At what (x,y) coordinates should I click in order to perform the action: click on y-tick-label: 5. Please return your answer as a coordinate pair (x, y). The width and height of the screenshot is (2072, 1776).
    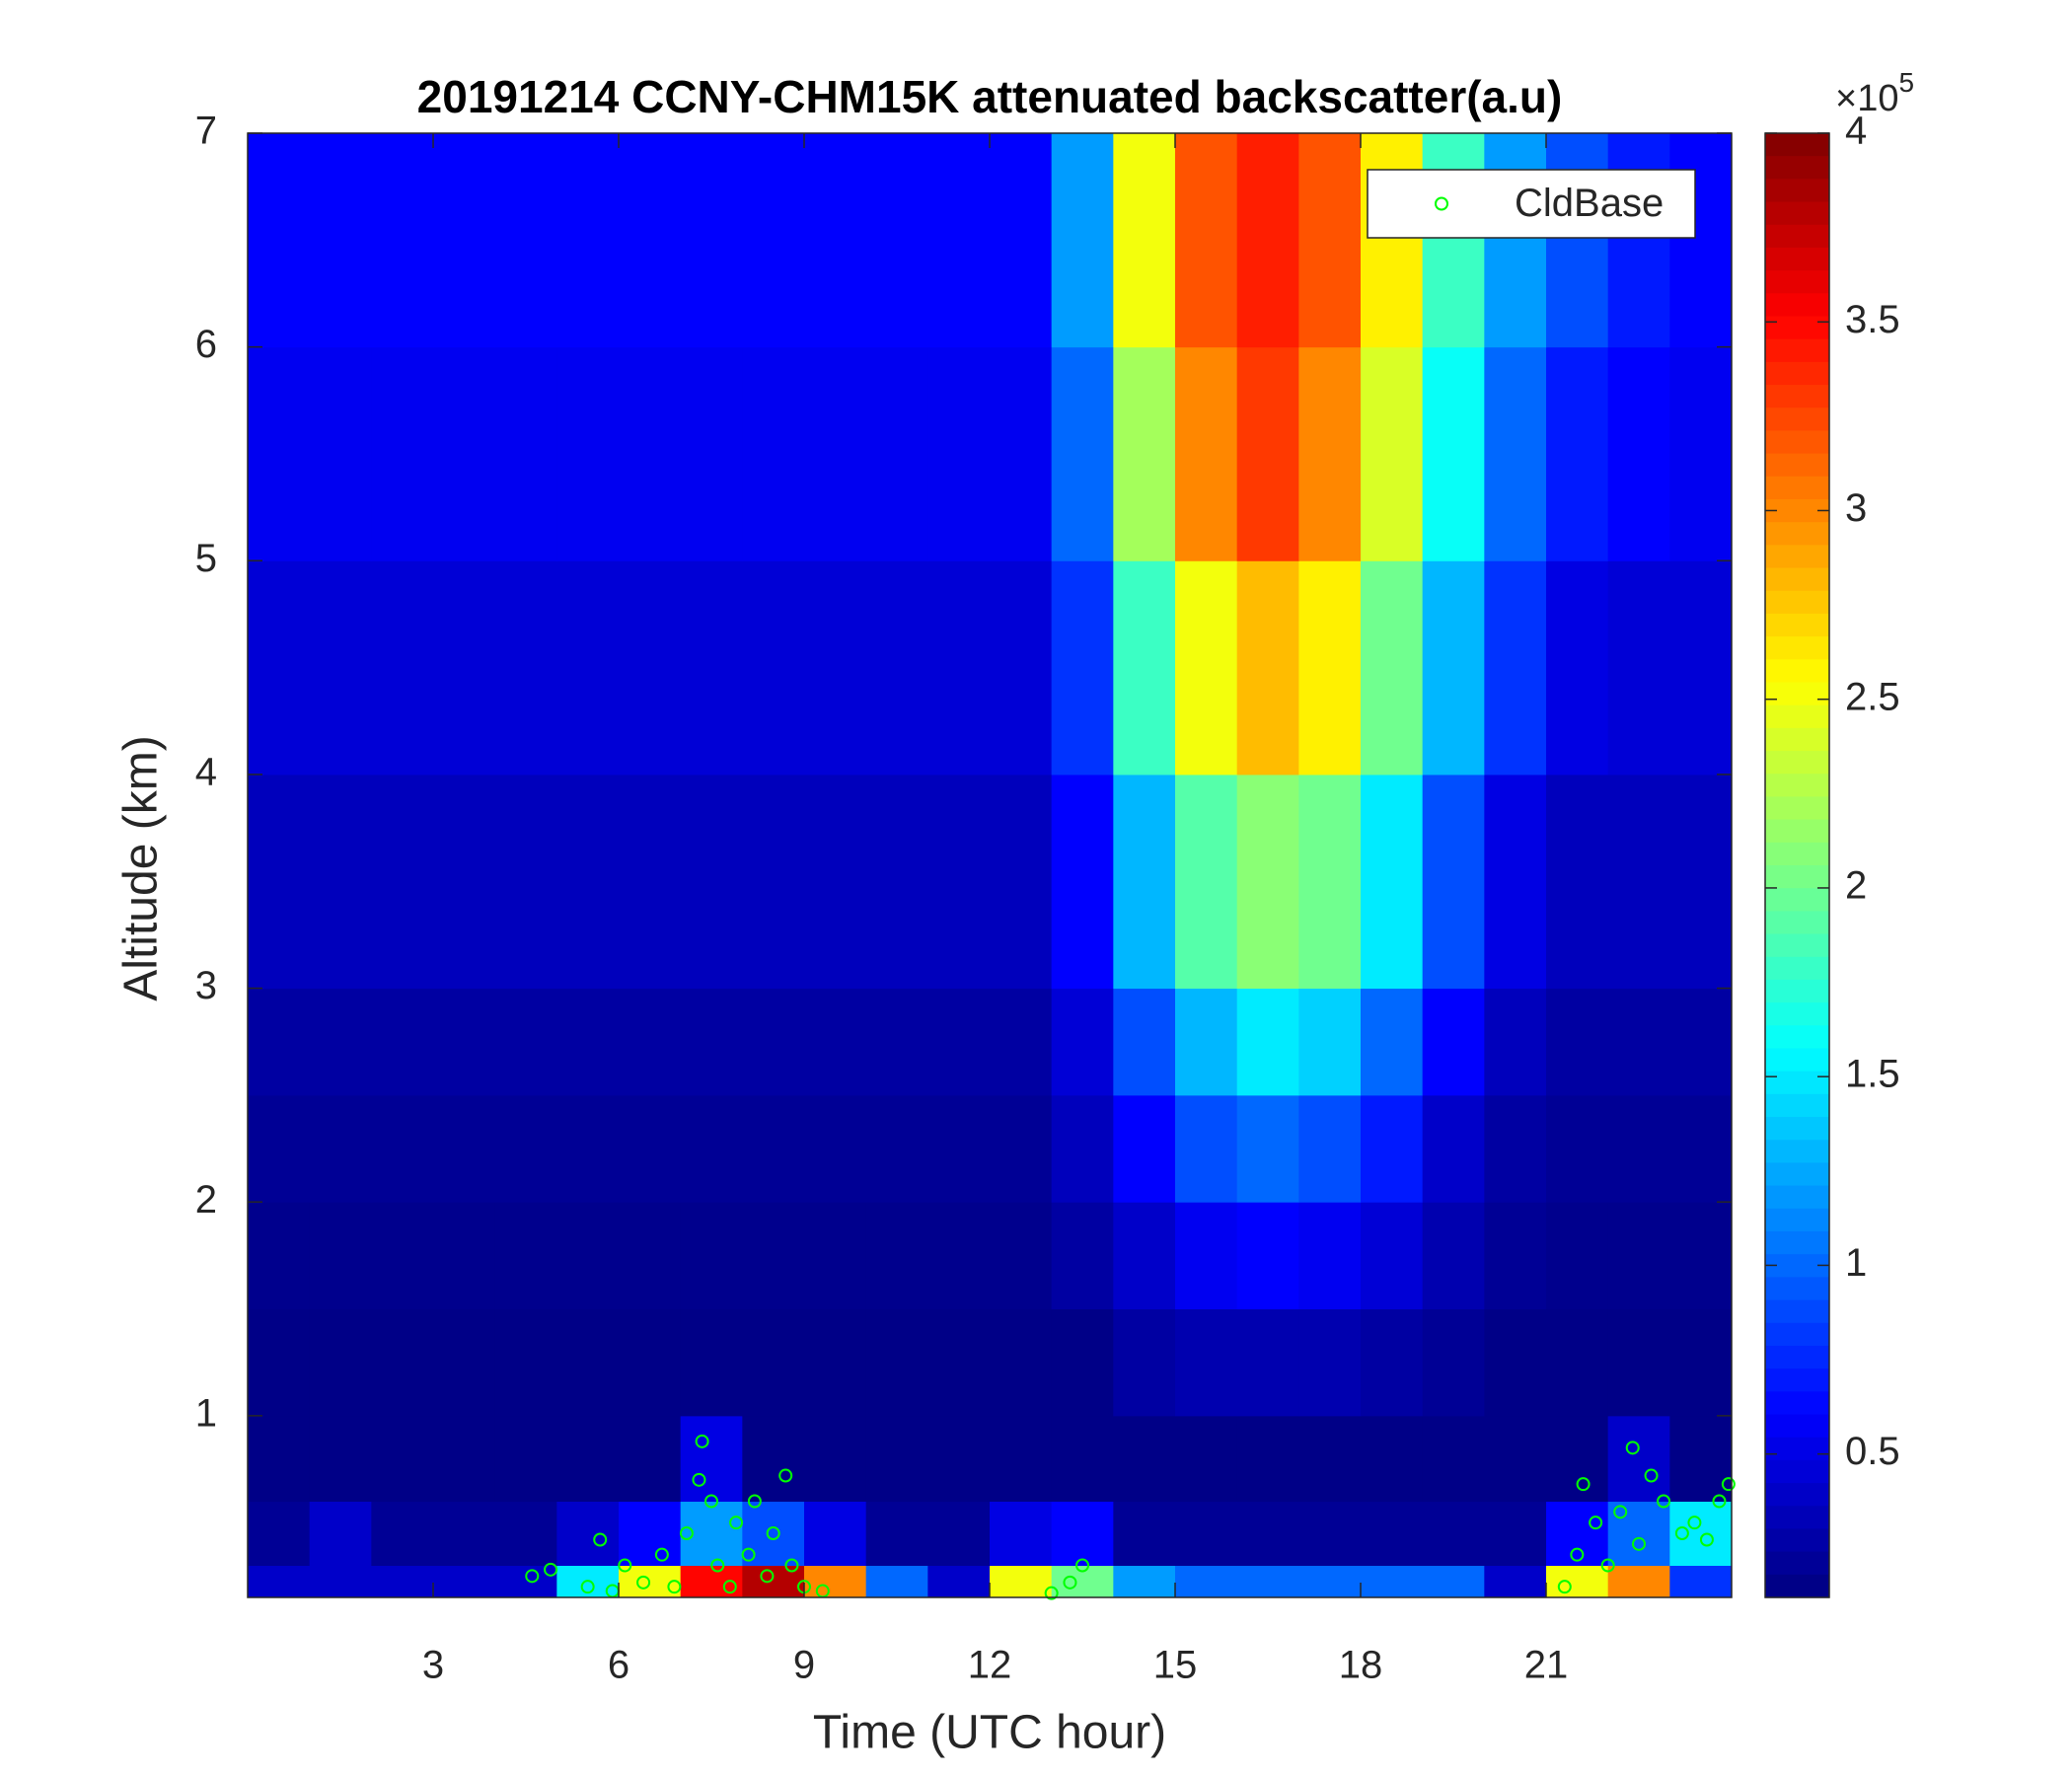
    Looking at the image, I should click on (206, 558).